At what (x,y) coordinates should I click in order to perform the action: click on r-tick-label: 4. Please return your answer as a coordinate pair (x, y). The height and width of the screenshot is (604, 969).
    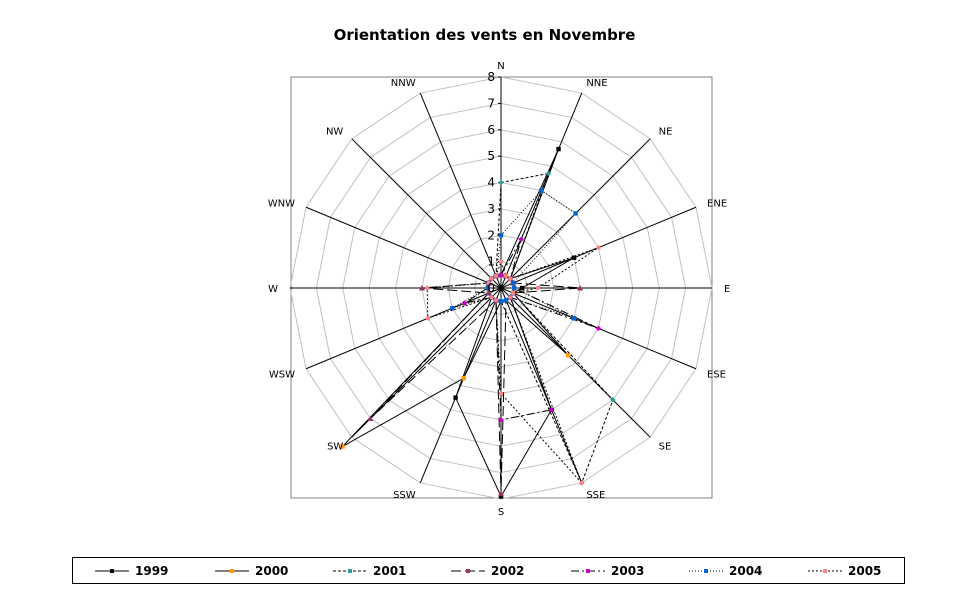
    Looking at the image, I should click on (491, 183).